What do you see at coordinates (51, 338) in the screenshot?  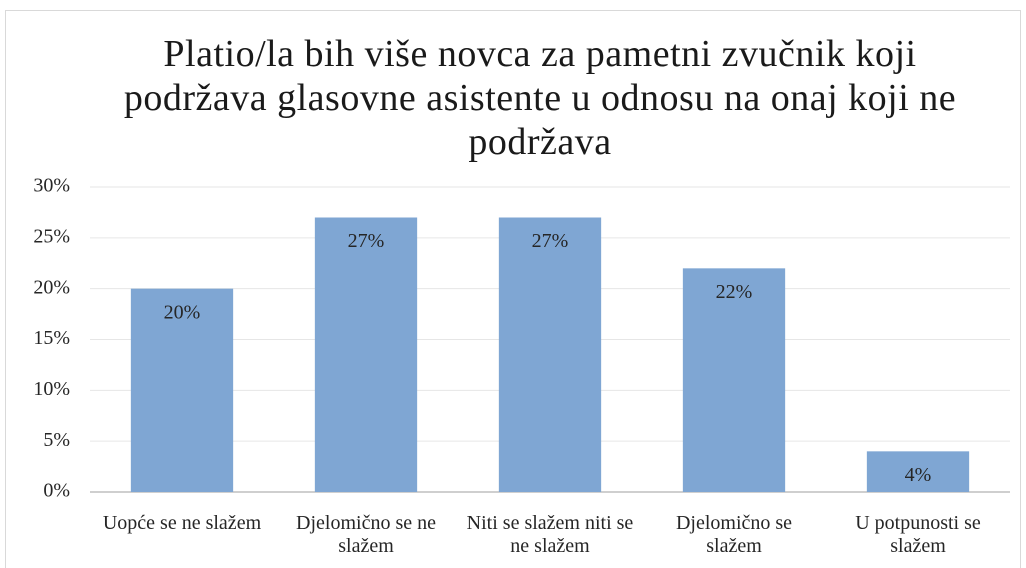 I see `y-tick-label: 15%` at bounding box center [51, 338].